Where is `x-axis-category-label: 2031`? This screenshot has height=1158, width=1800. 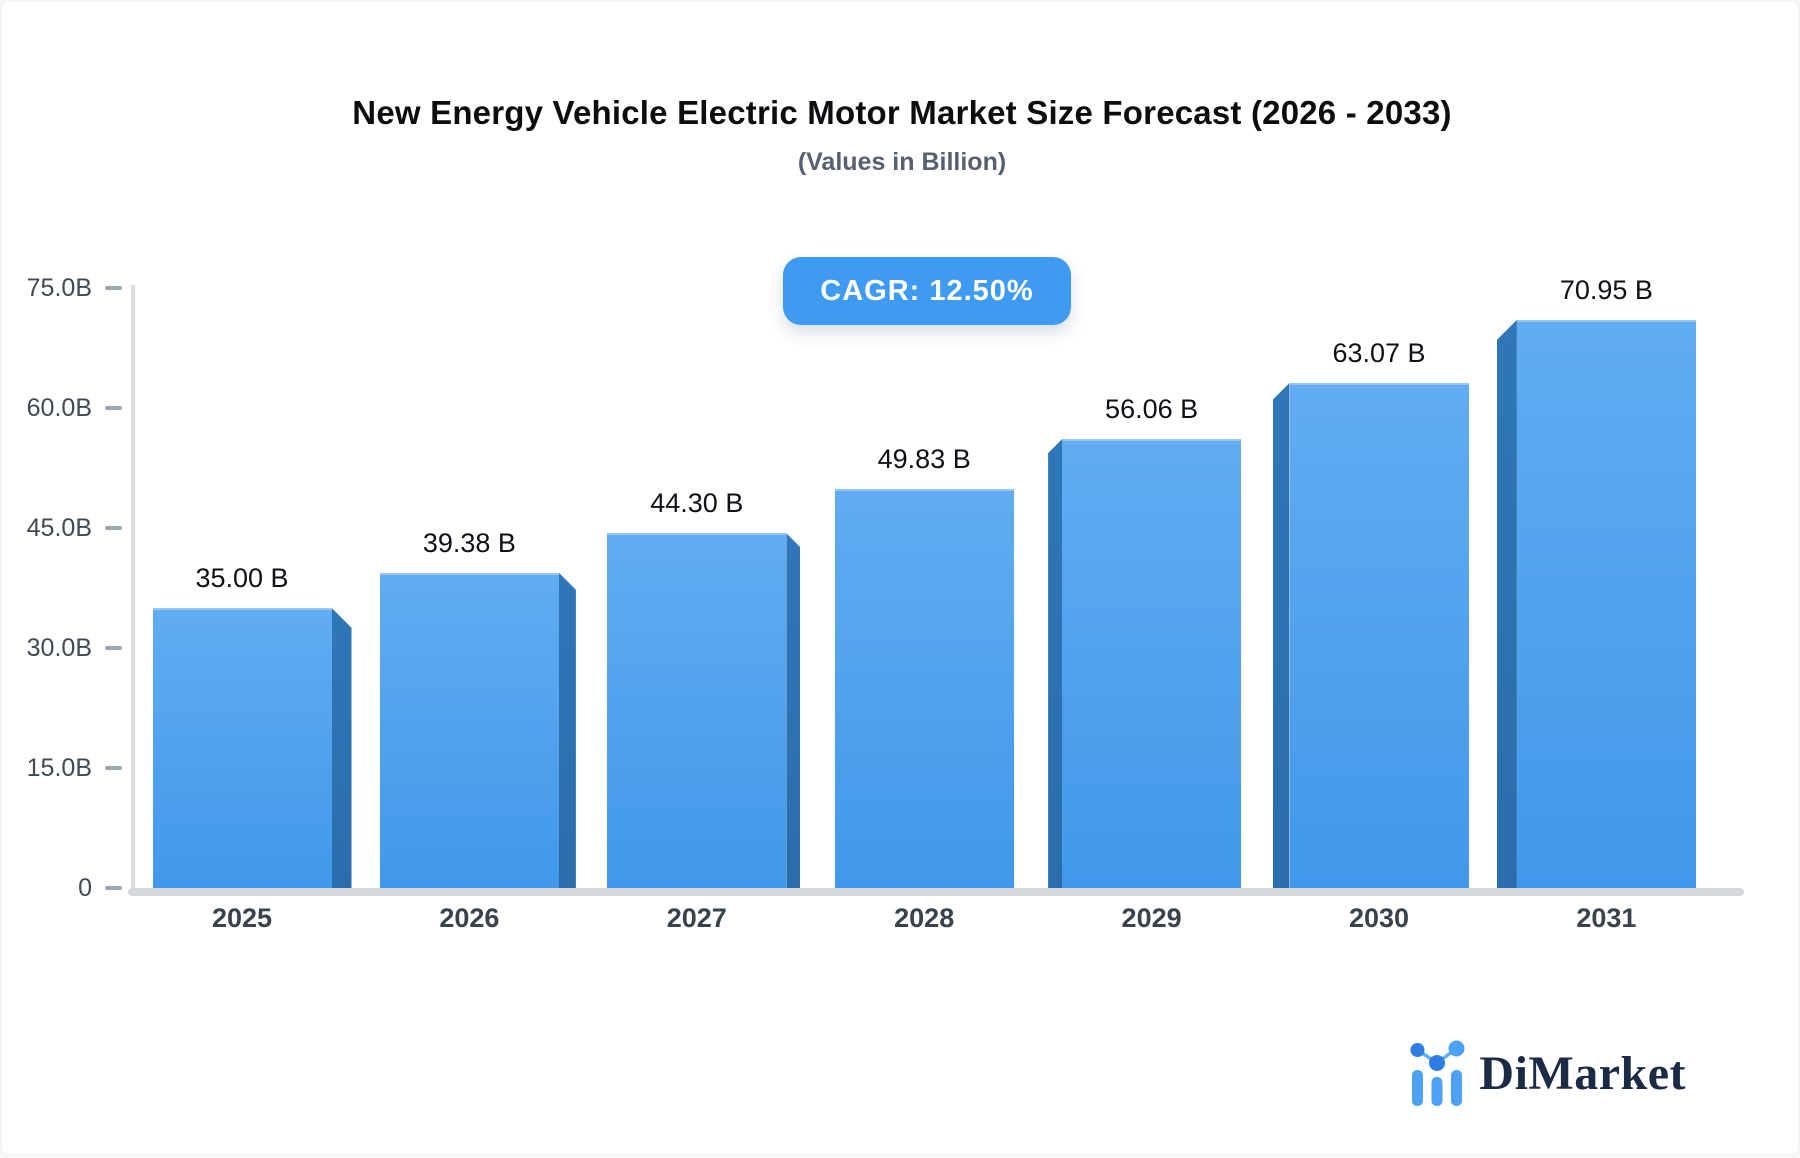
x-axis-category-label: 2031 is located at coordinates (1606, 918).